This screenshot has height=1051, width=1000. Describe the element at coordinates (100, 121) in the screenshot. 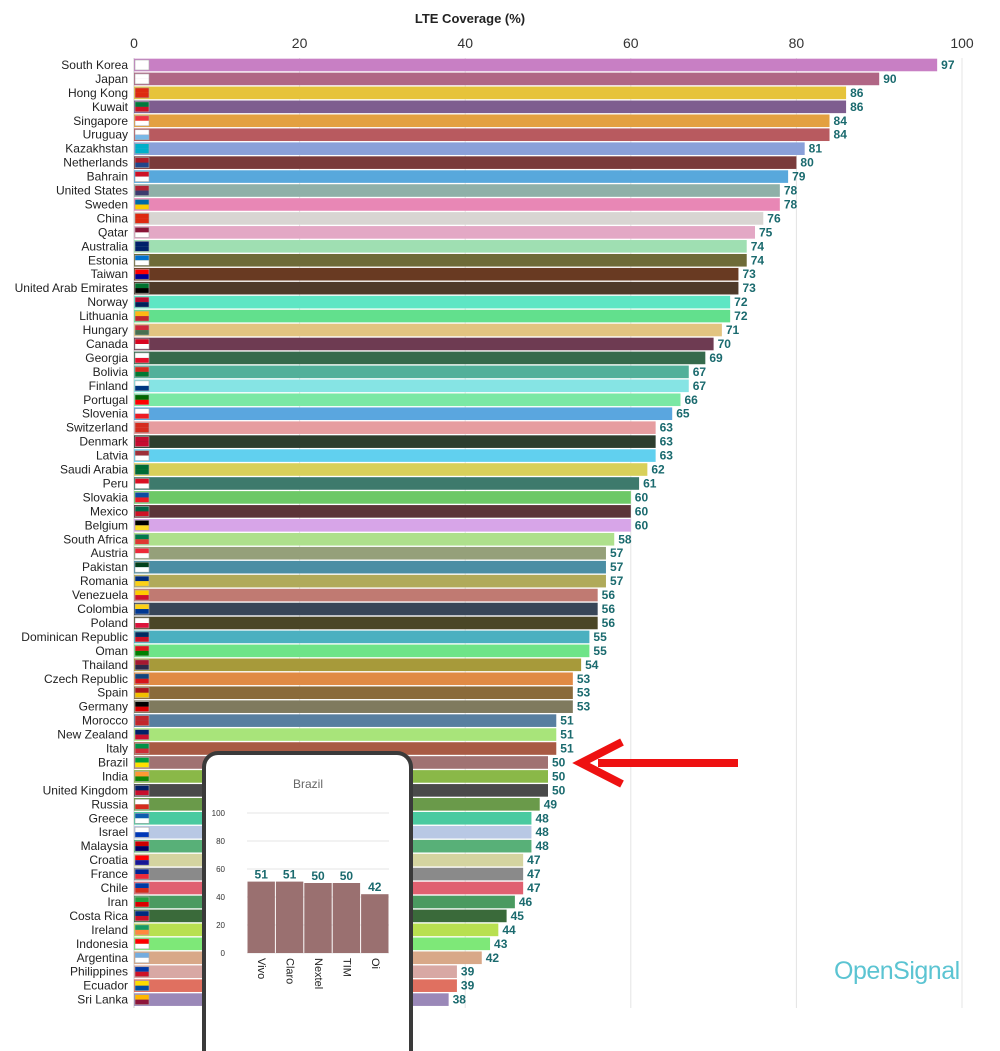

I see `category-label: Singapore` at that location.